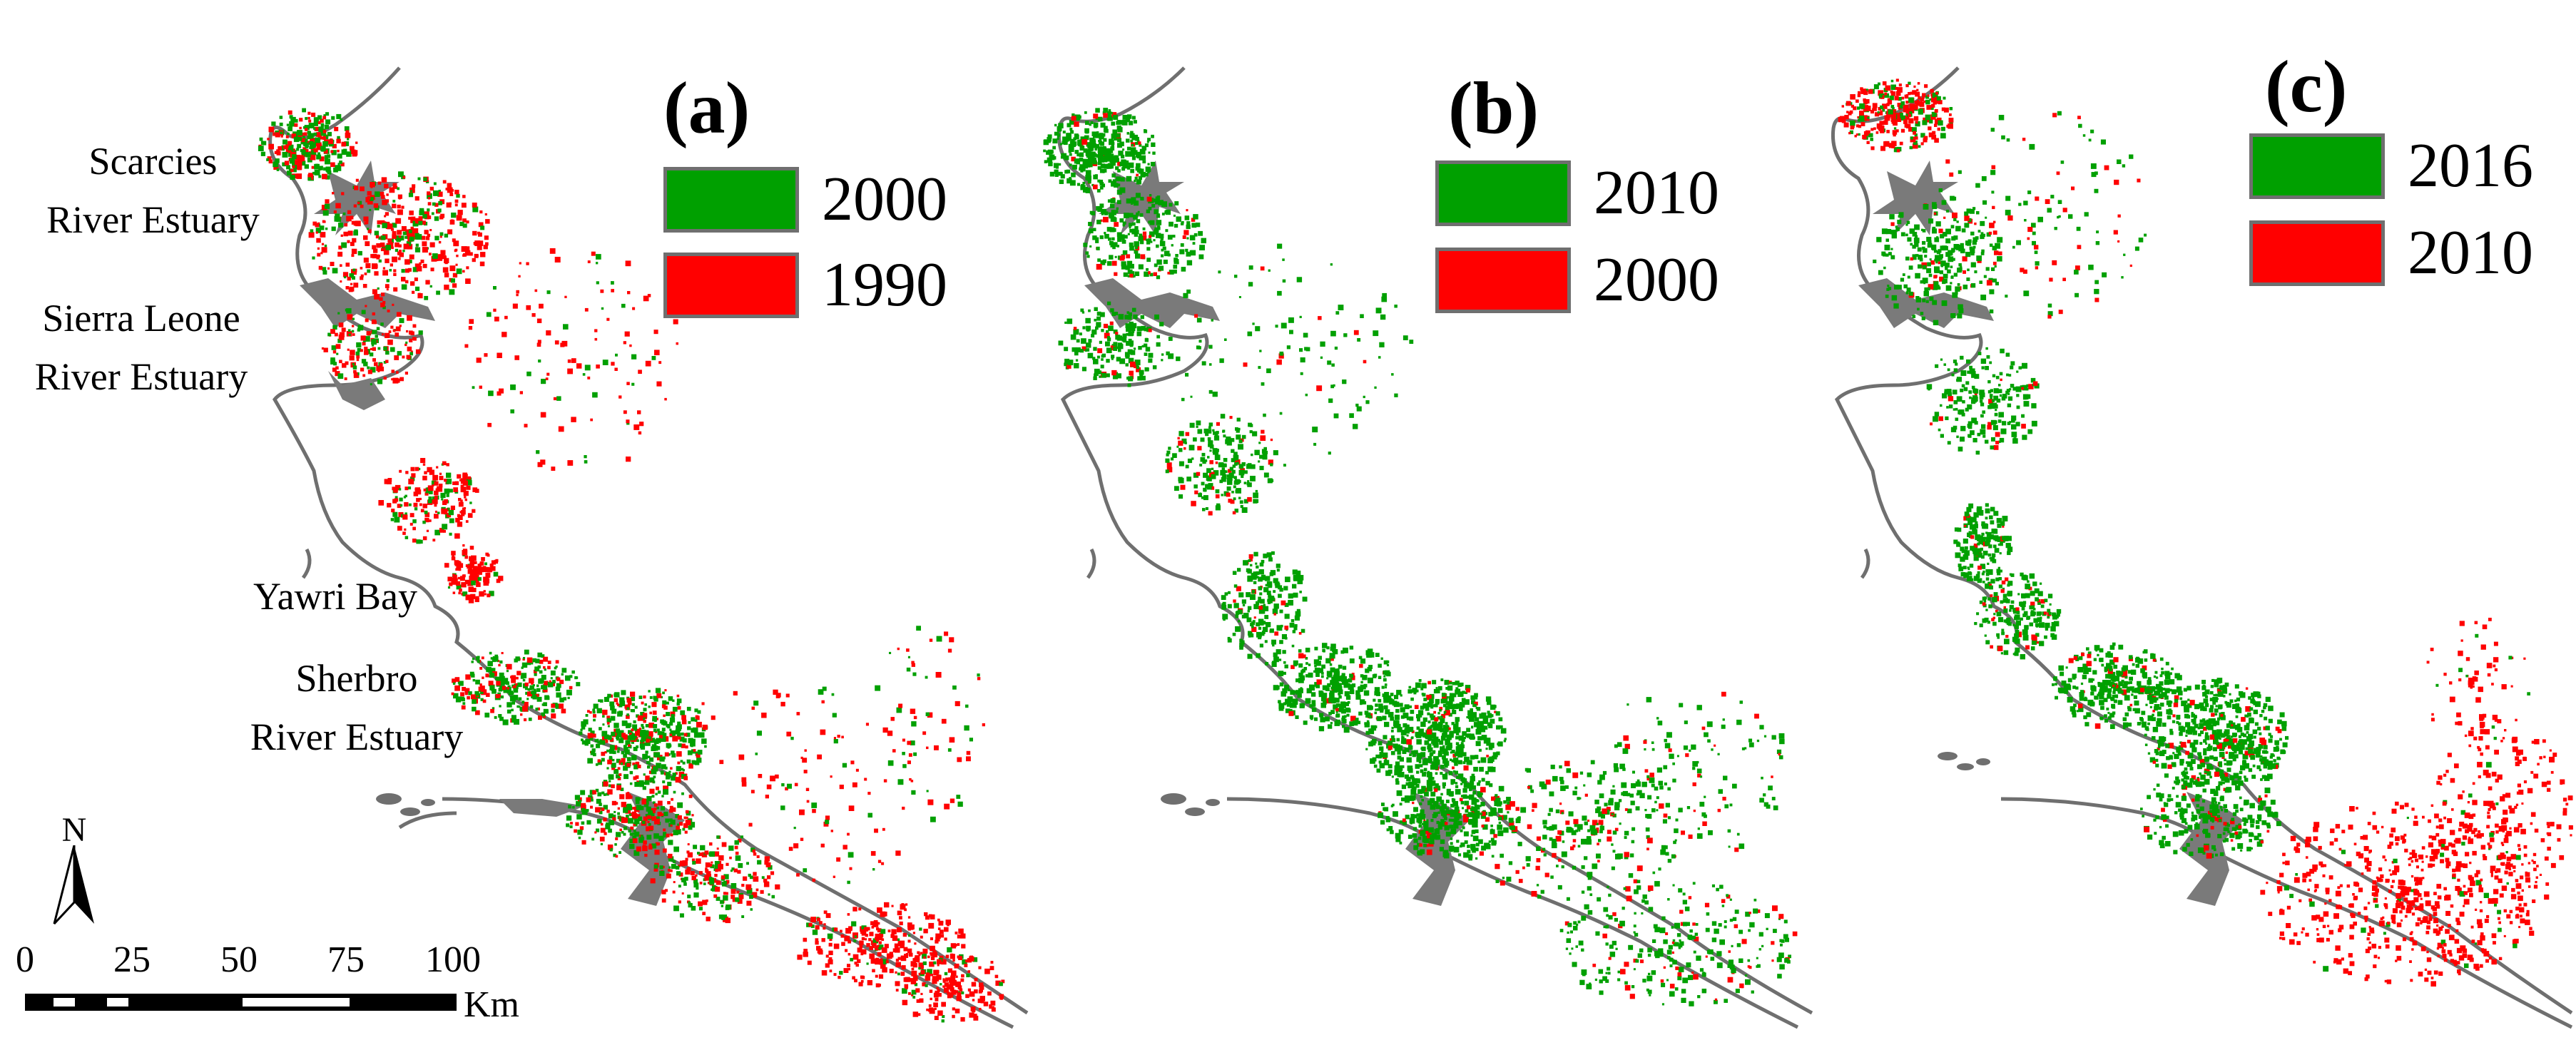  I want to click on scale-bar: 0 25 50 75 100 Km, so click(271, 979).